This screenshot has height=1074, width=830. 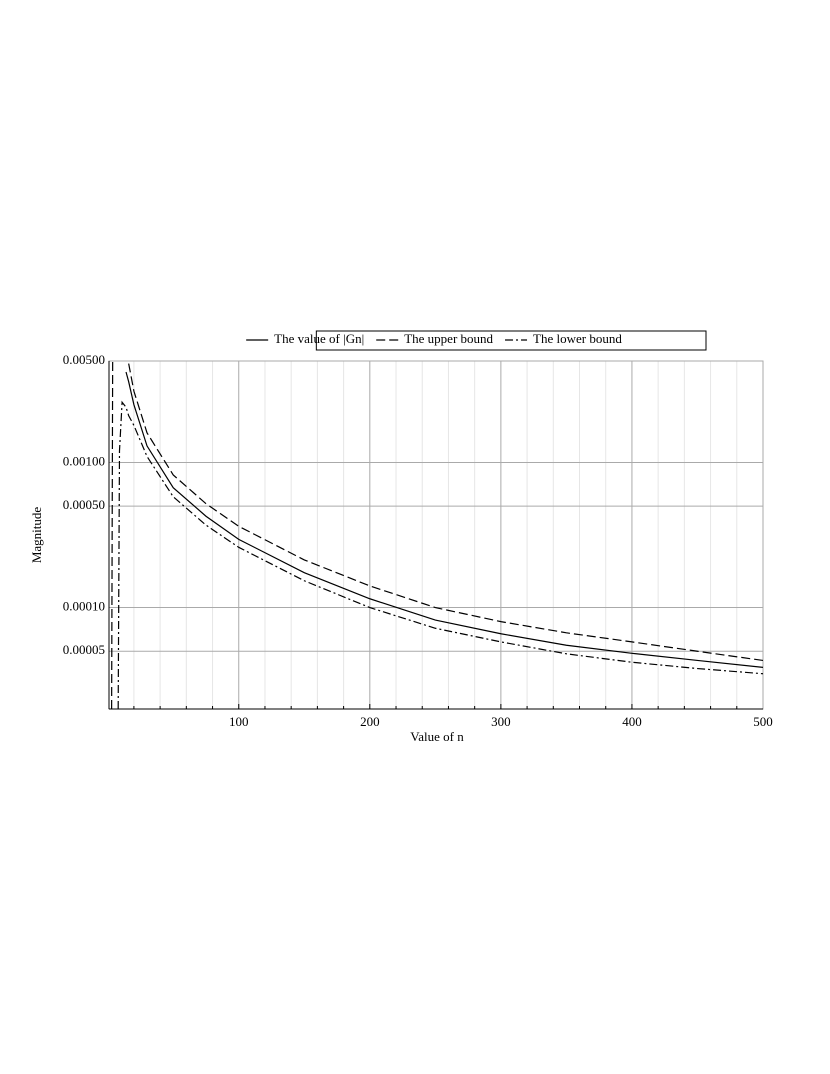 What do you see at coordinates (763, 721) in the screenshot?
I see `x-tick-label: 500` at bounding box center [763, 721].